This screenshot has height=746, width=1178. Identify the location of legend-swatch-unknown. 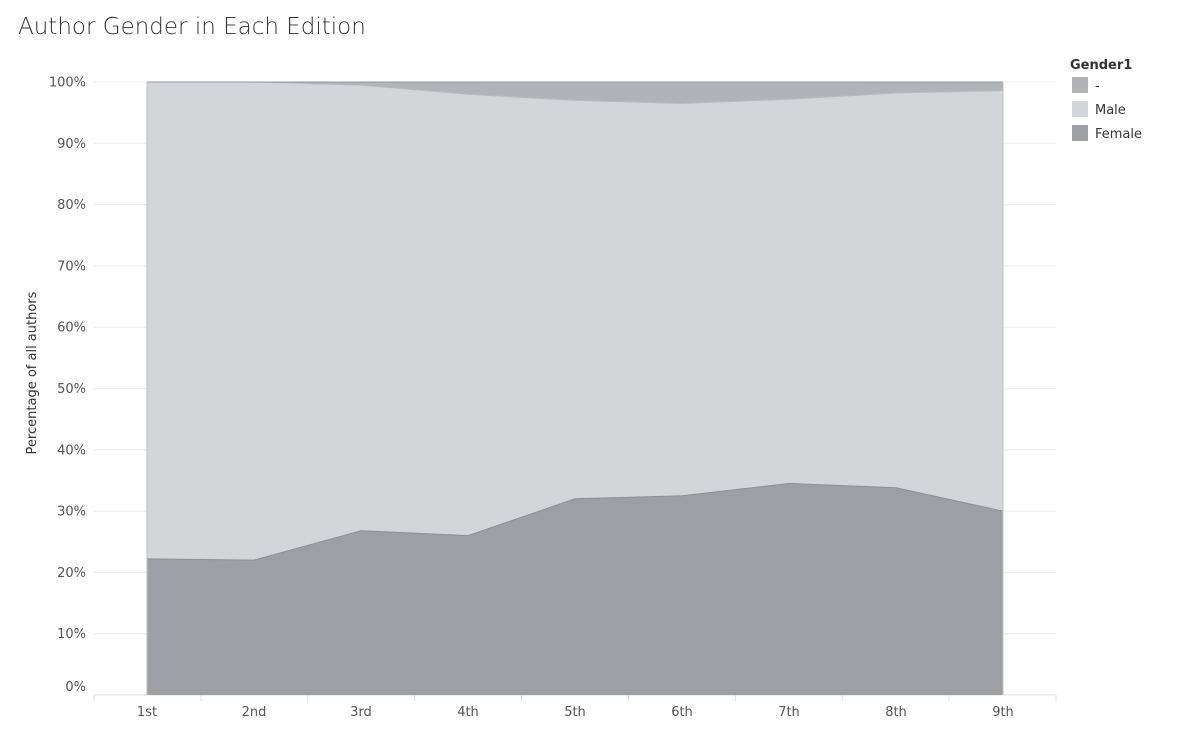
(1080, 85).